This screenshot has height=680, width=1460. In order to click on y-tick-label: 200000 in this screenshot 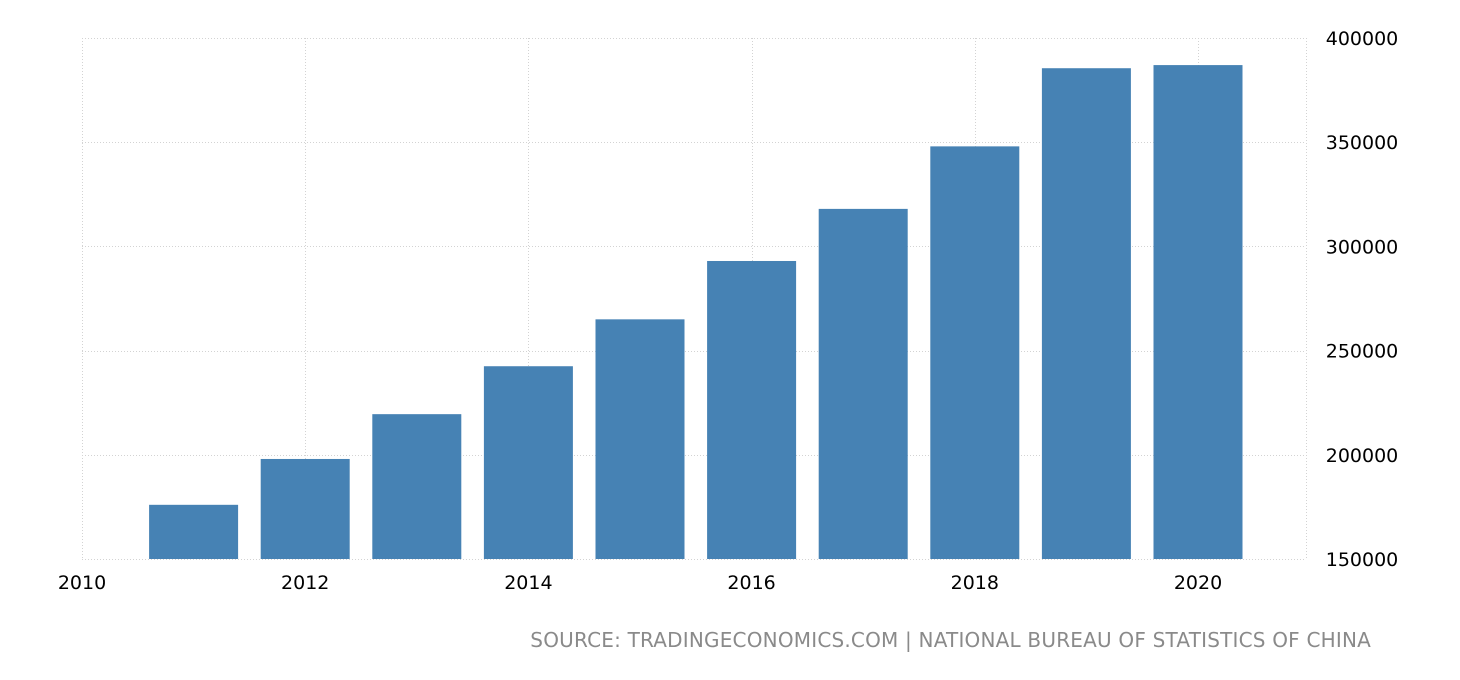, I will do `click(1362, 456)`.